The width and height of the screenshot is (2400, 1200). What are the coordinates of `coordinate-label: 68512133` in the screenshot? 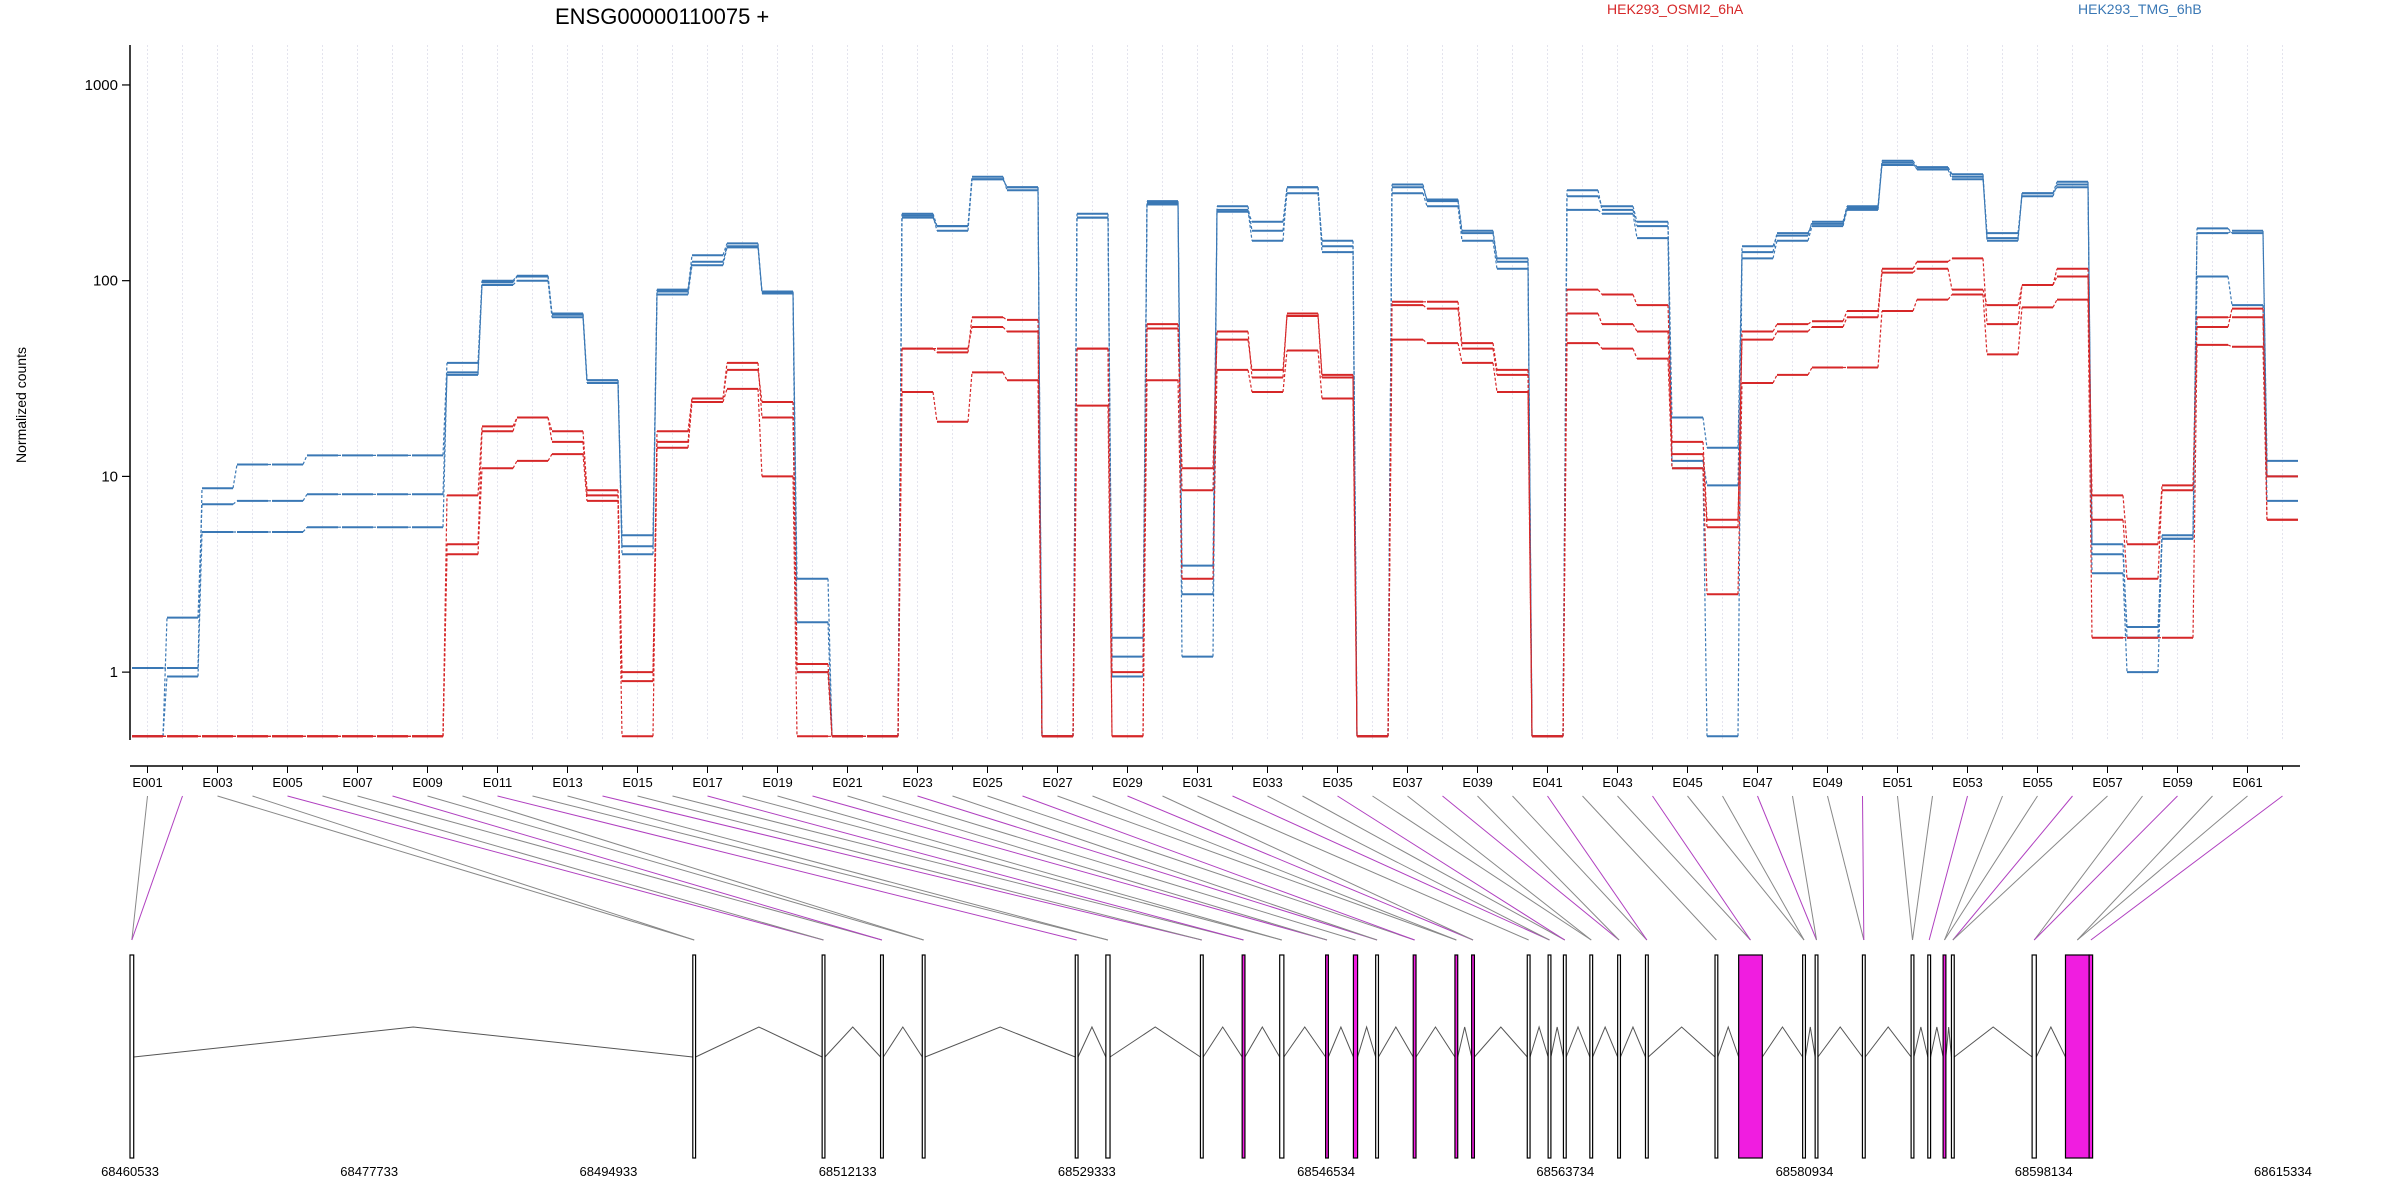 It's located at (848, 1171).